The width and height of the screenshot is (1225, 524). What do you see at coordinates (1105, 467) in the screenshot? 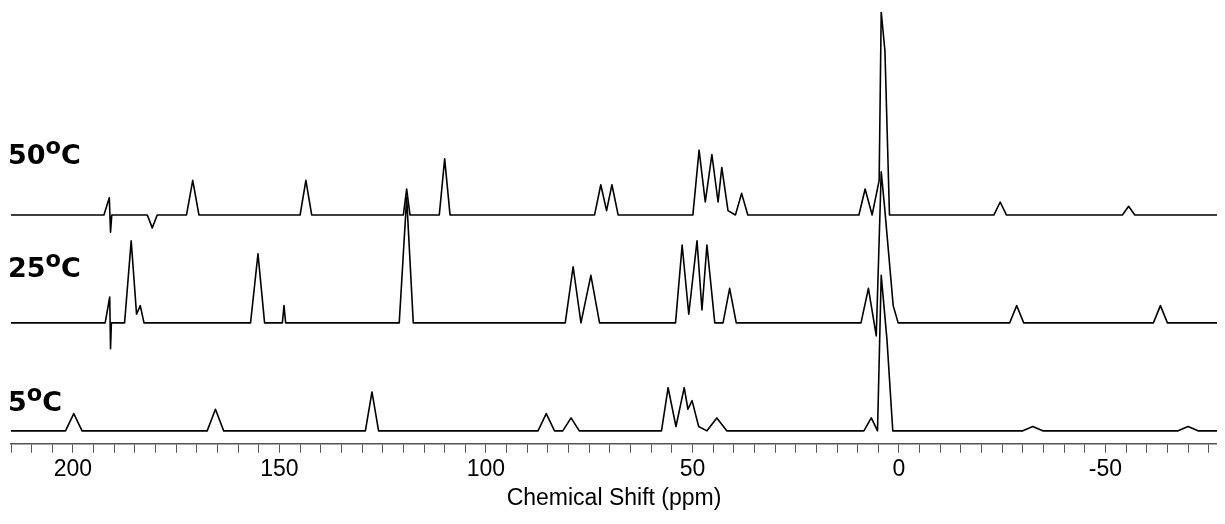
I see `x-tick-label: -50` at bounding box center [1105, 467].